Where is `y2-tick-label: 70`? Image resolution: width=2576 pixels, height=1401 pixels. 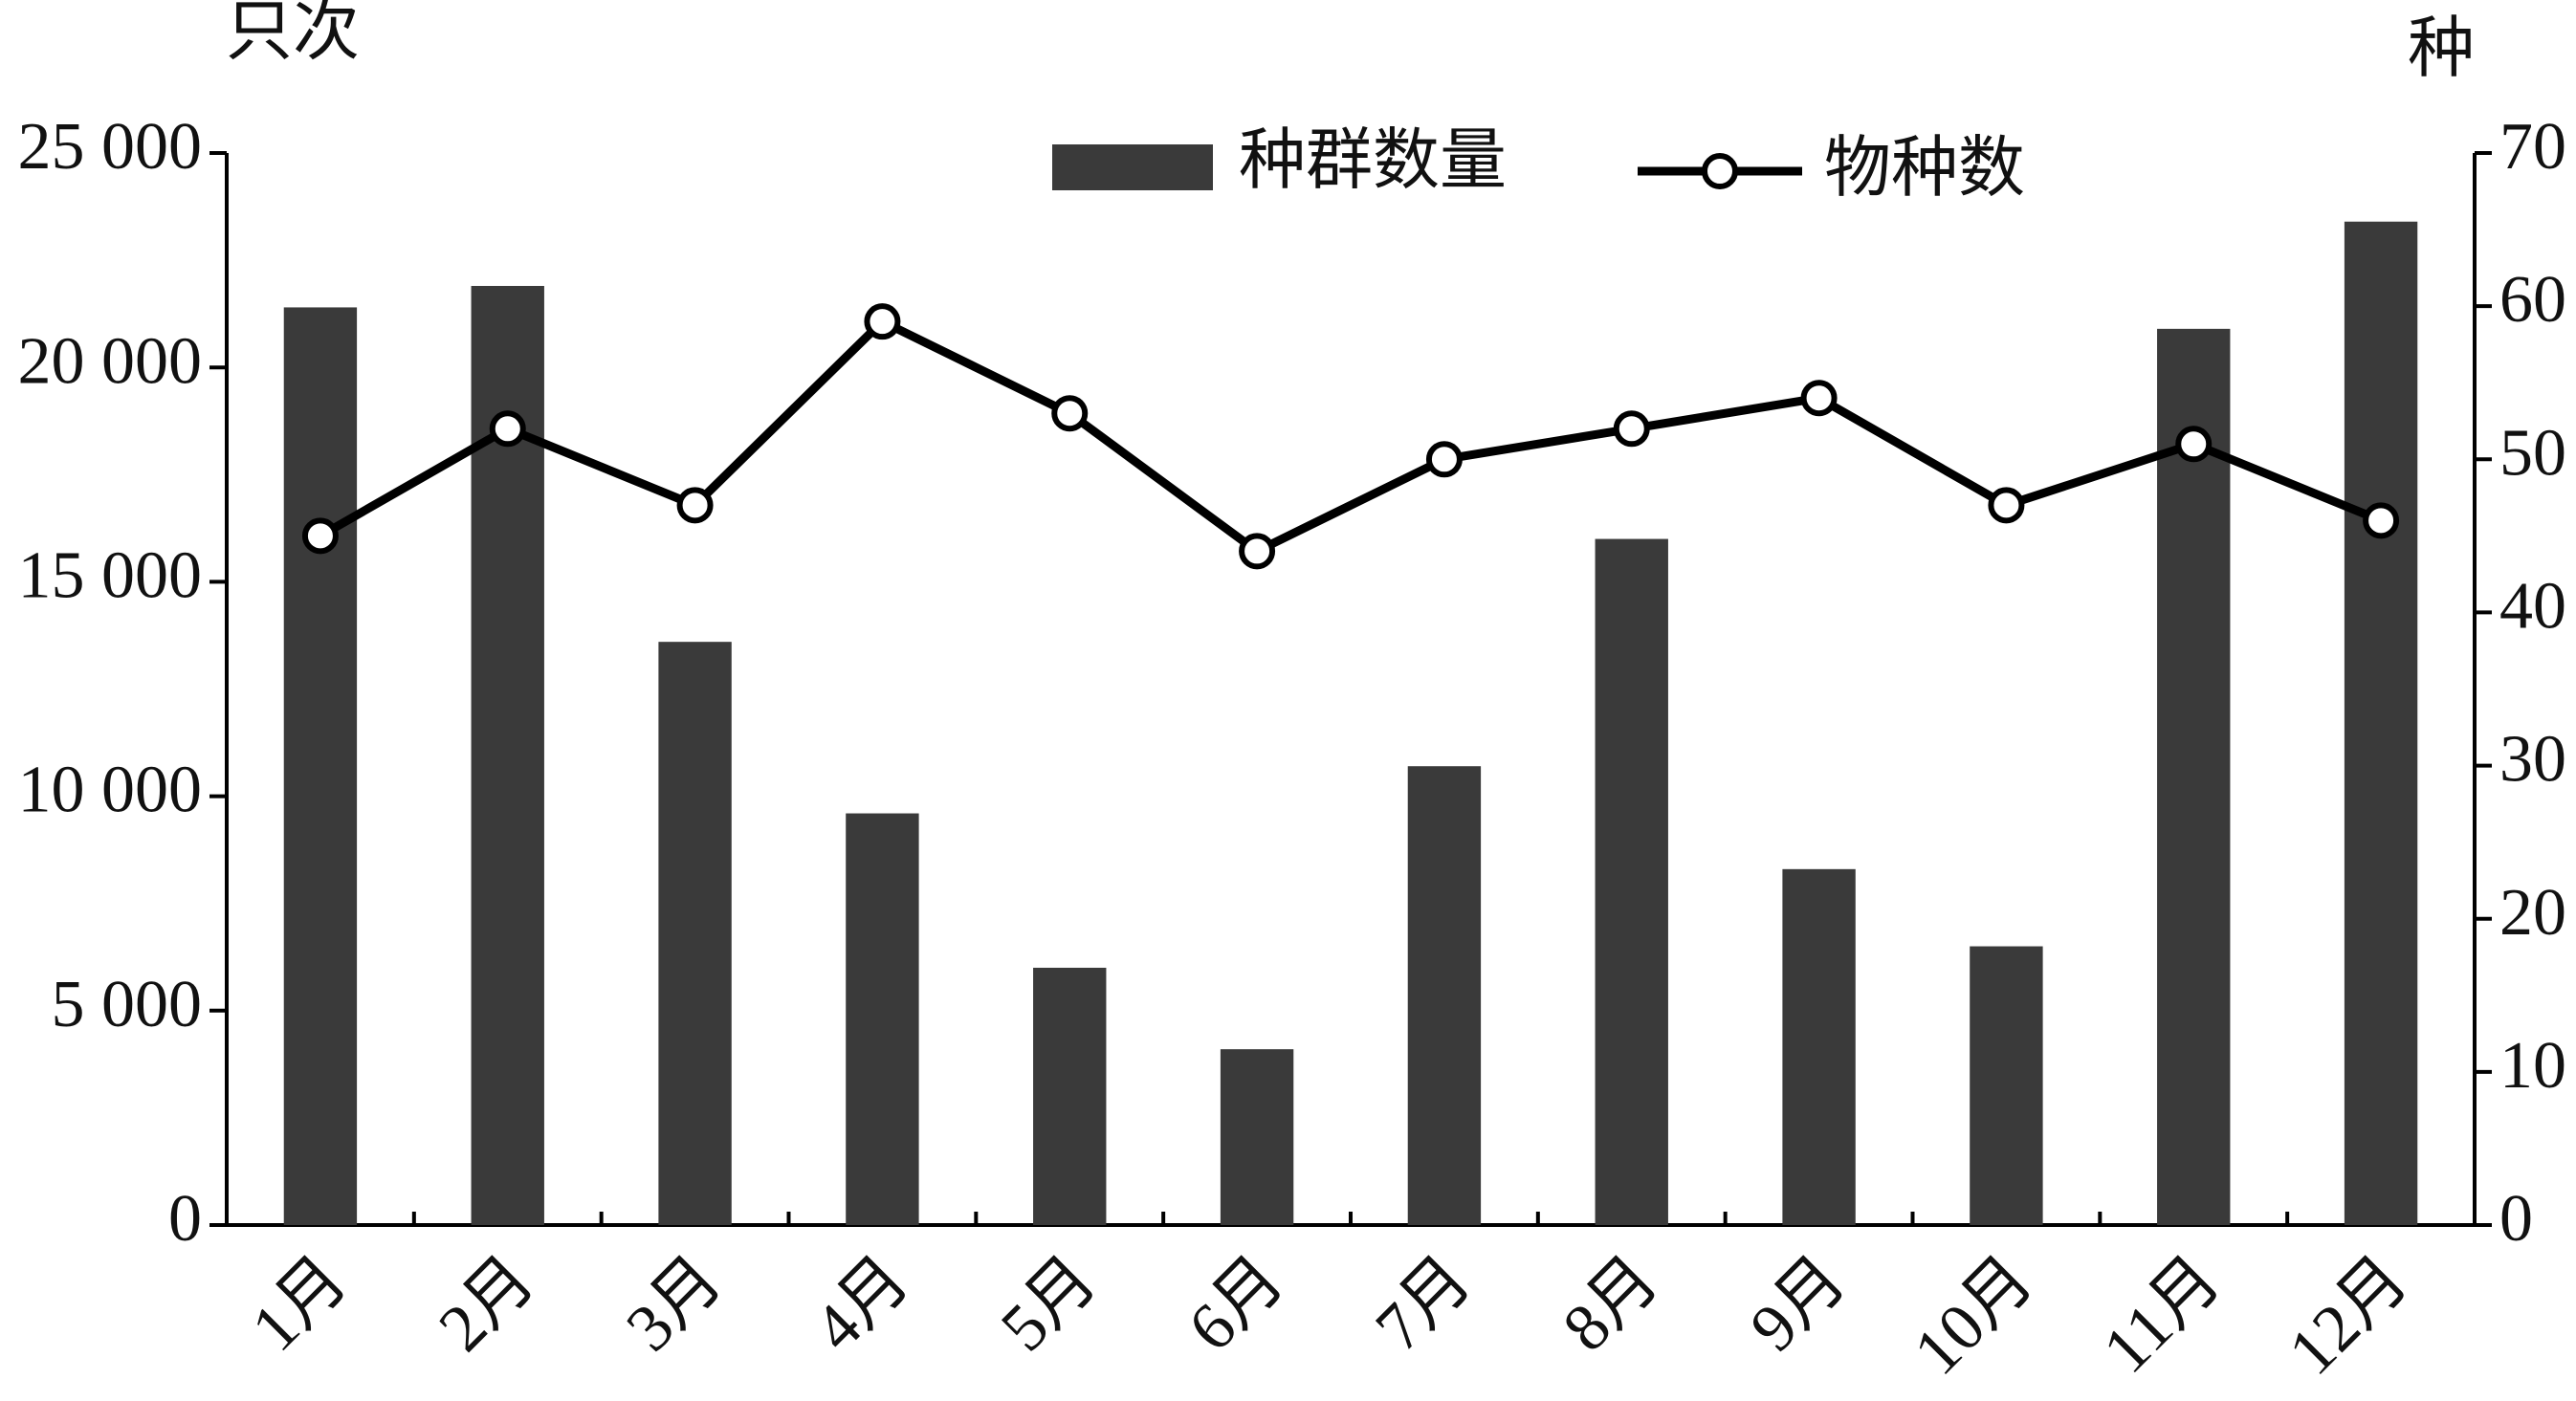 y2-tick-label: 70 is located at coordinates (2532, 147).